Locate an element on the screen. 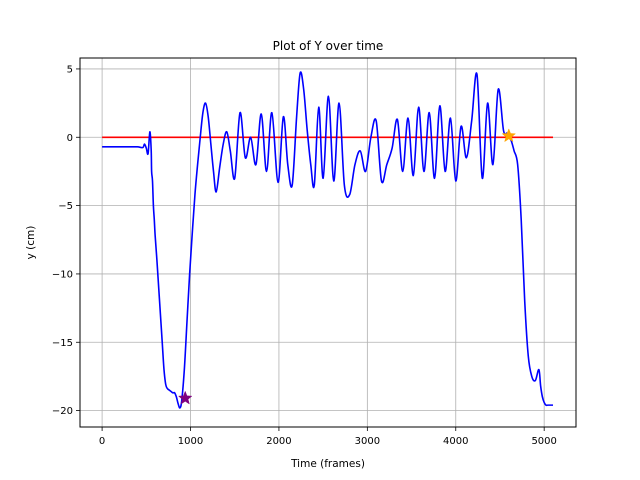 The width and height of the screenshot is (640, 480). x-tick-label: 4000 is located at coordinates (455, 441).